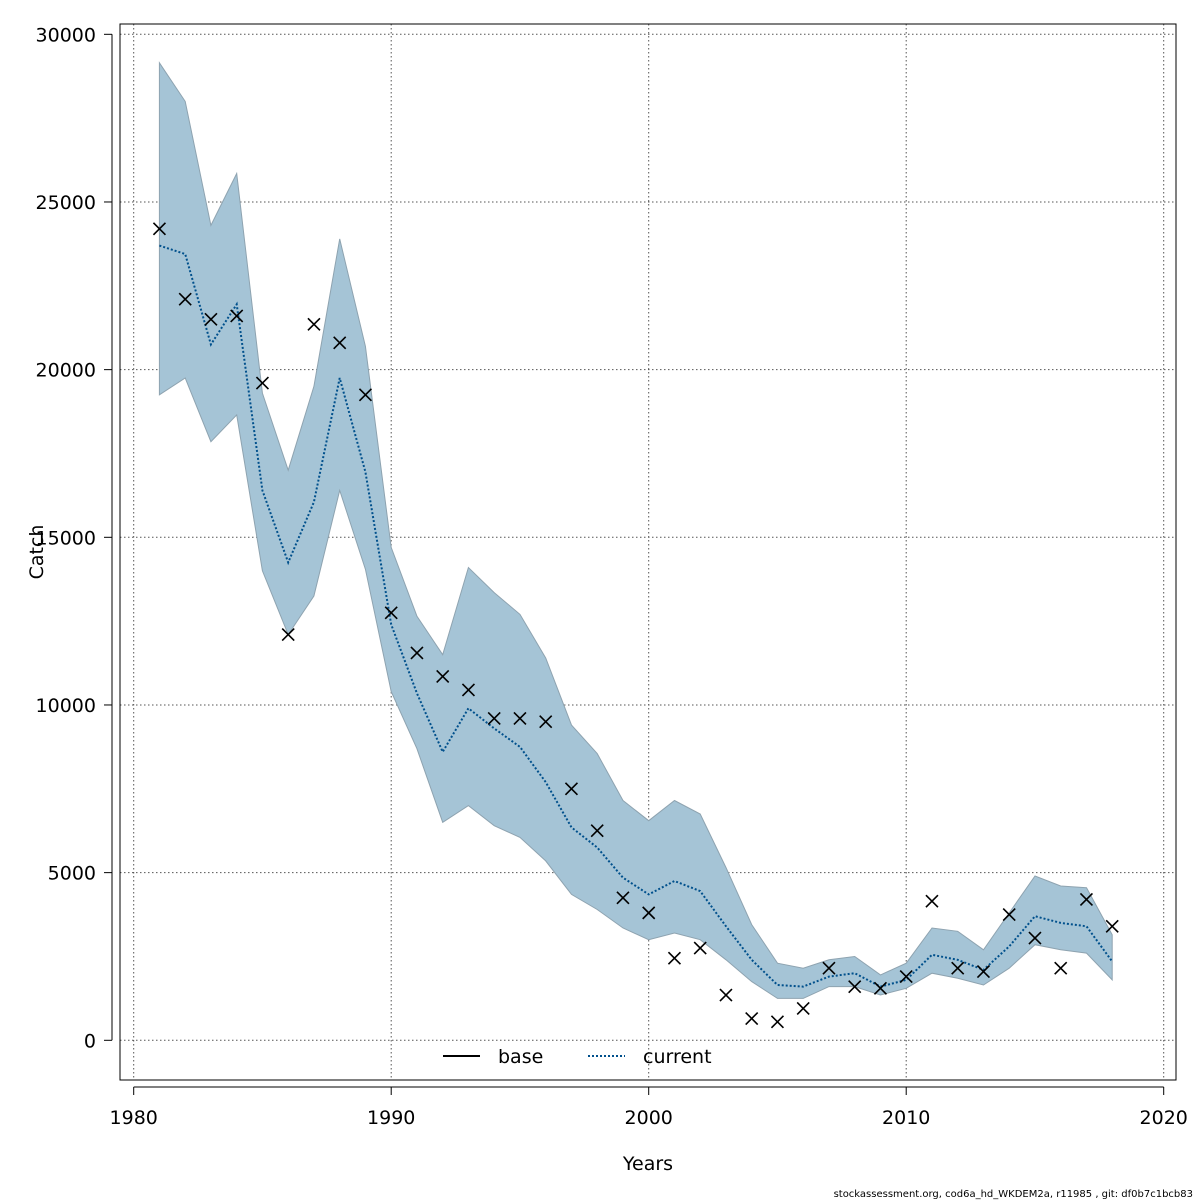 The width and height of the screenshot is (1200, 1200). I want to click on y-tick-label: 25000, so click(66, 203).